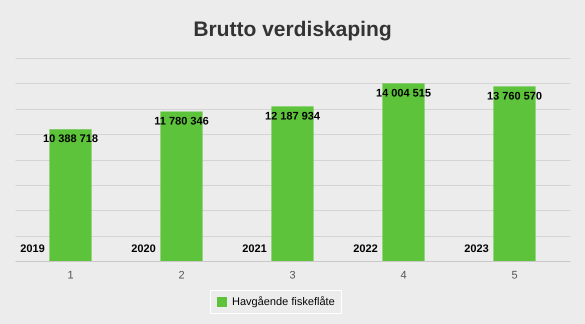 This screenshot has width=585, height=324. I want to click on legend-label: Havgående fiskeflåte, so click(283, 302).